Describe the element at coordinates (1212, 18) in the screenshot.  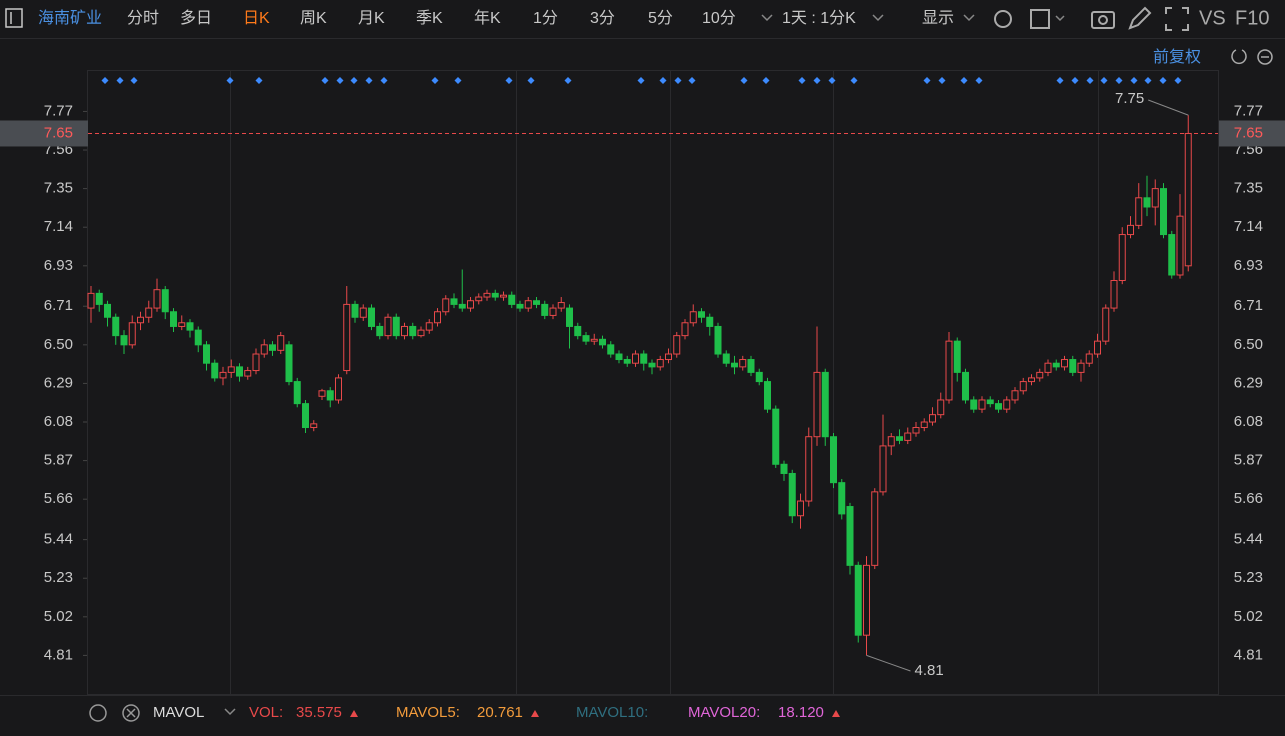
I see `vs-button: VS` at that location.